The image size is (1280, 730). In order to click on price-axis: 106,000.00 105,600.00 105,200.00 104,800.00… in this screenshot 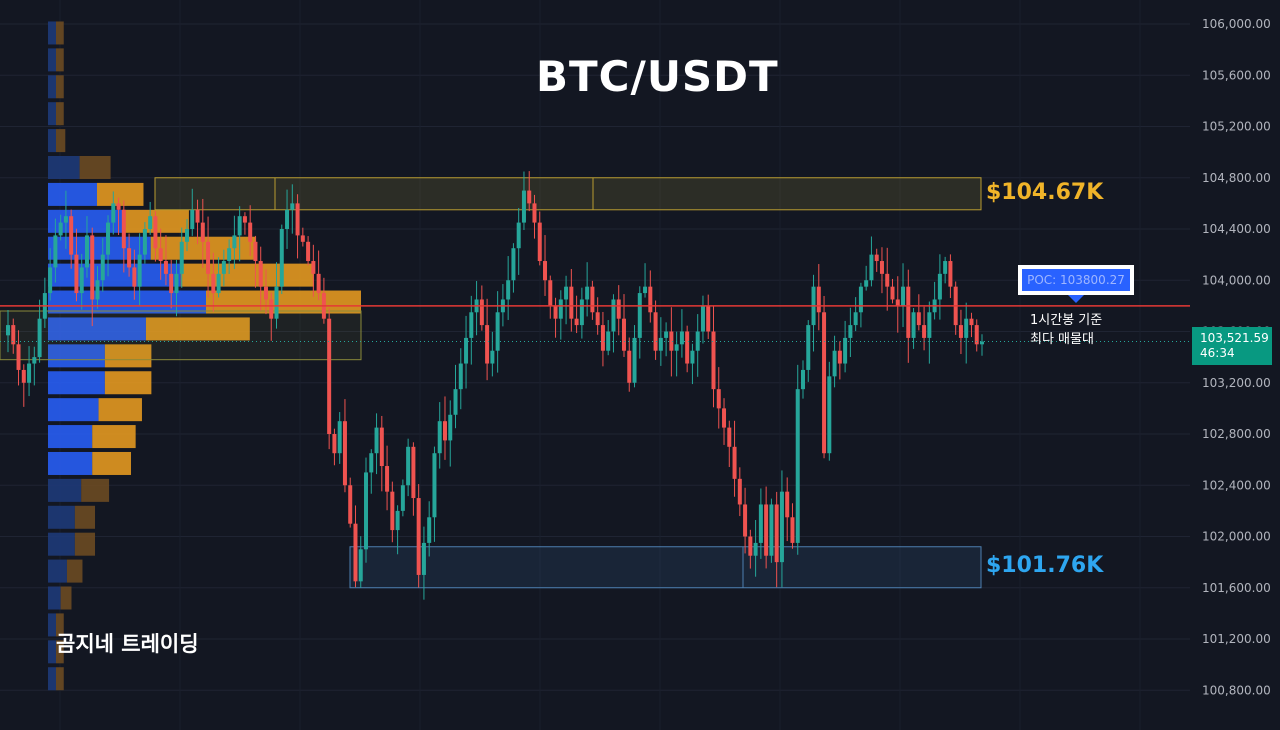, I will do `click(1236, 357)`.